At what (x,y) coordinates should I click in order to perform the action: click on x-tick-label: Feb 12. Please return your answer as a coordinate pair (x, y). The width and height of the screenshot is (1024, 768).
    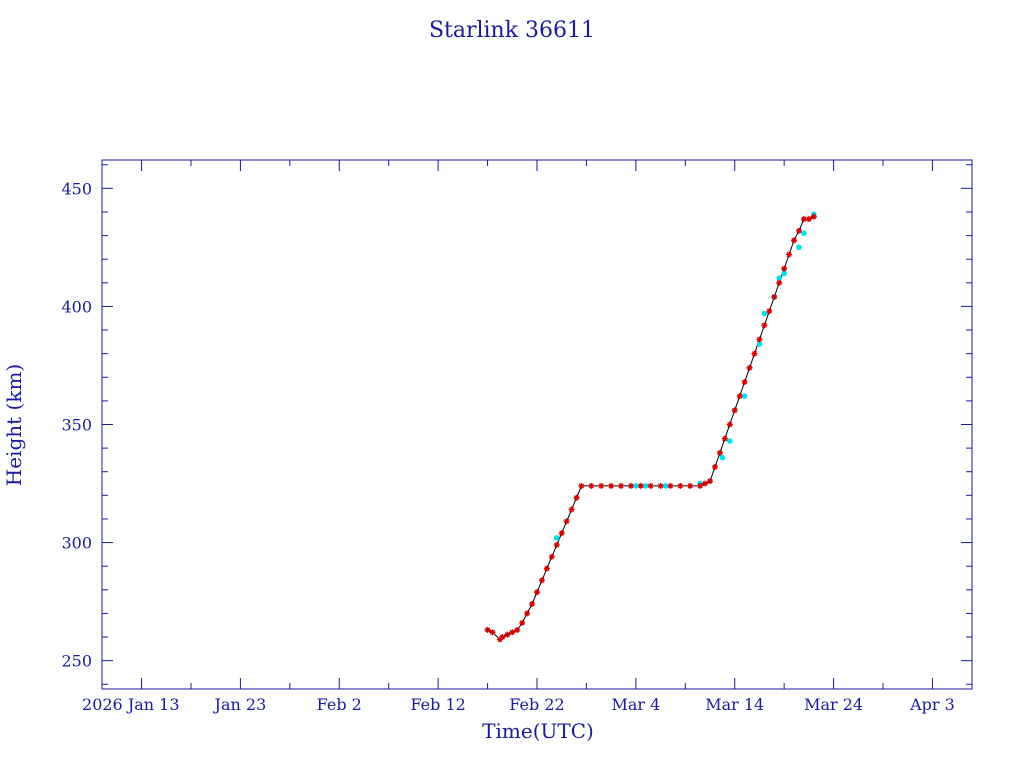
    Looking at the image, I should click on (437, 704).